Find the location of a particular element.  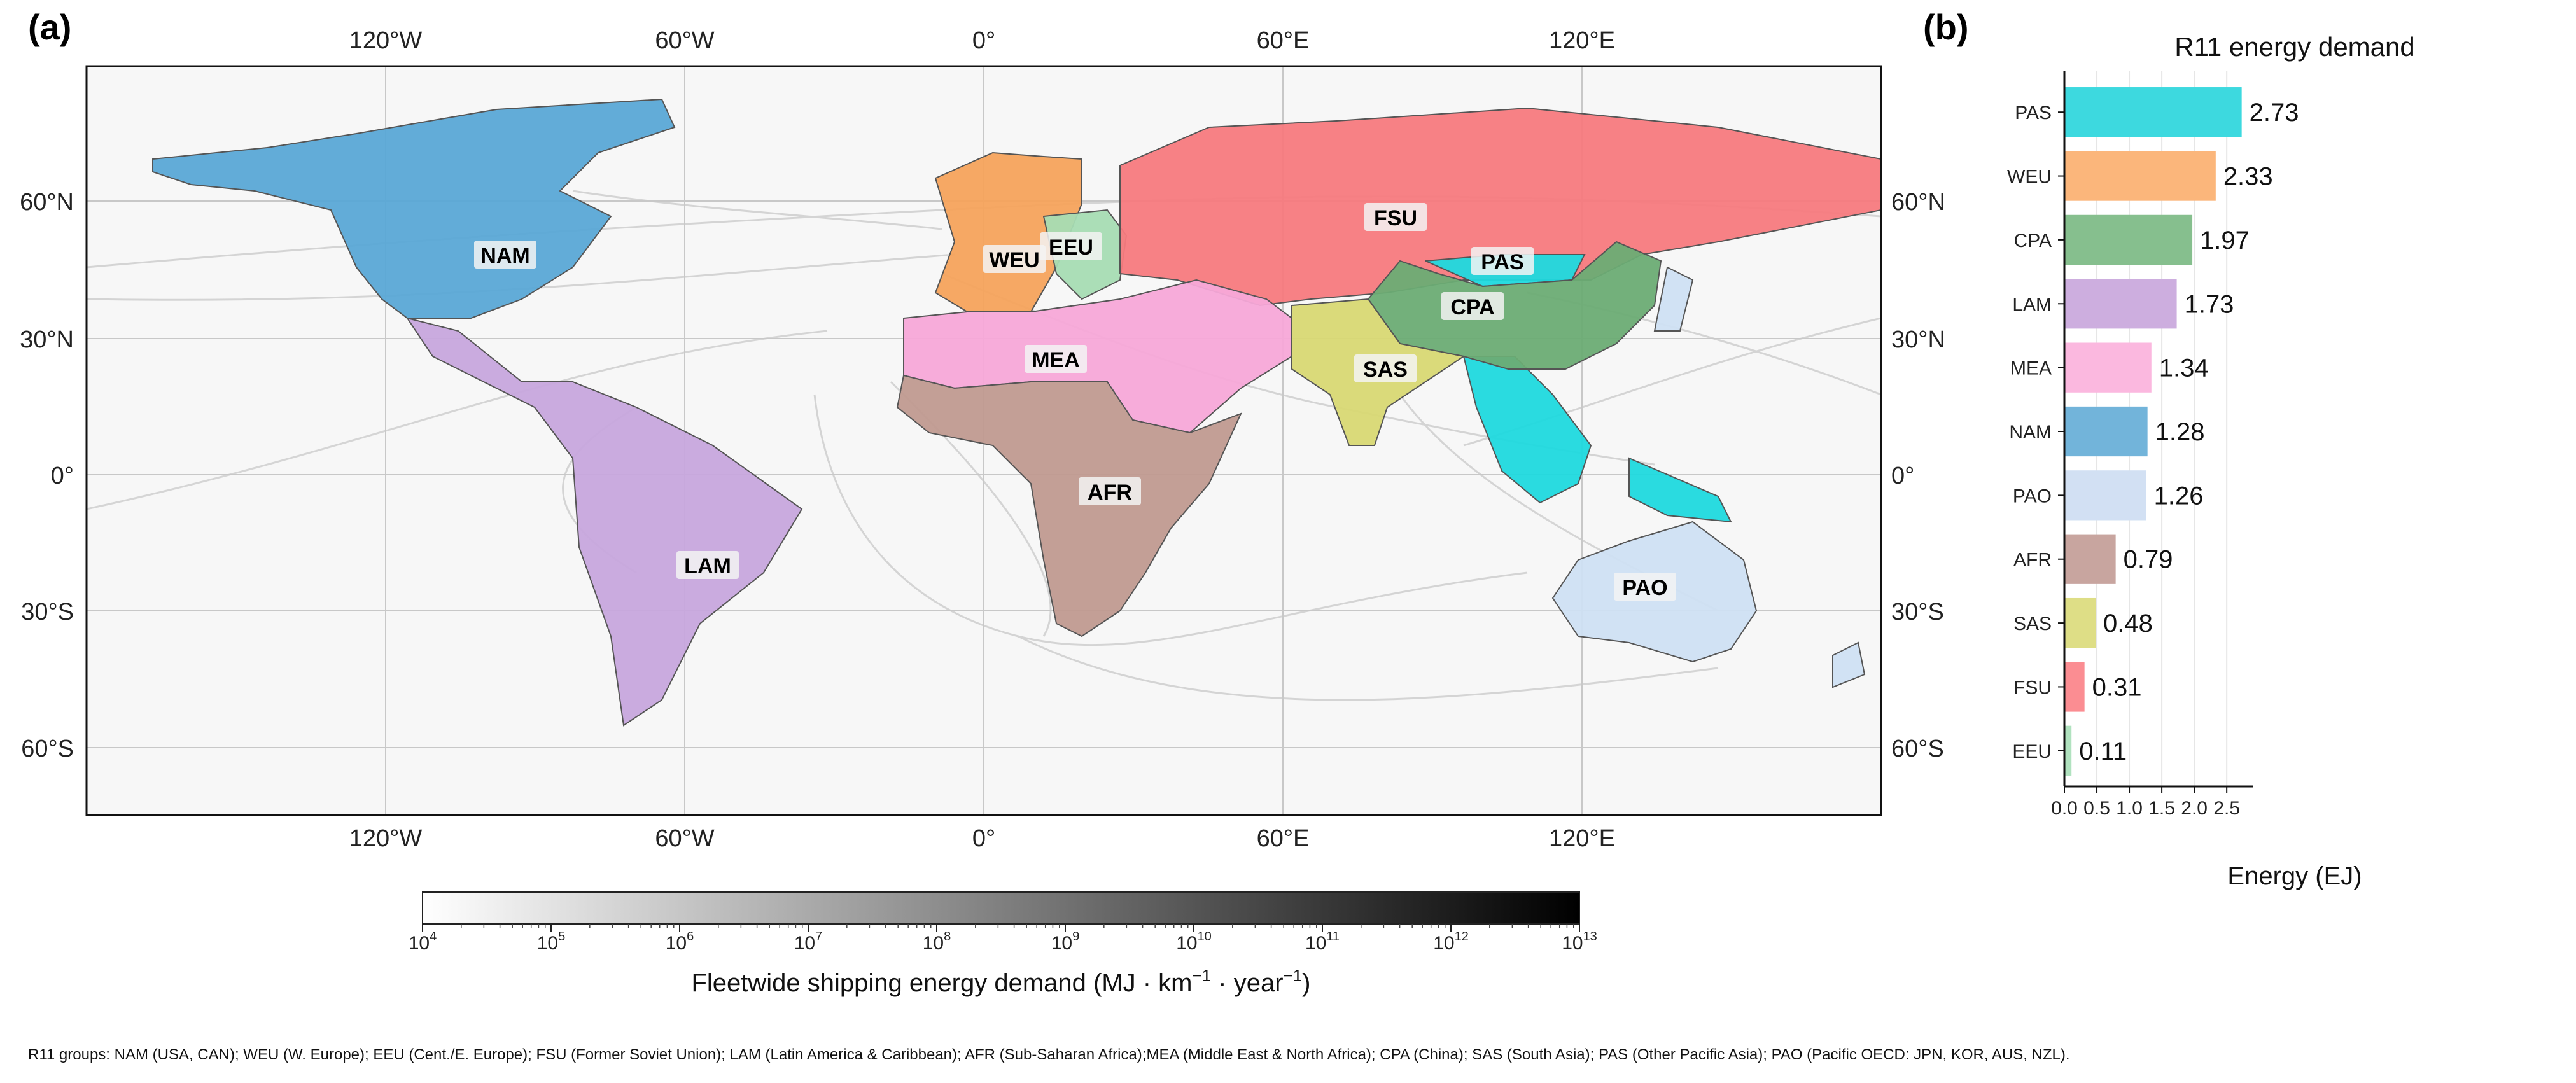

svg-text: AFR is located at coordinates (1110, 492).